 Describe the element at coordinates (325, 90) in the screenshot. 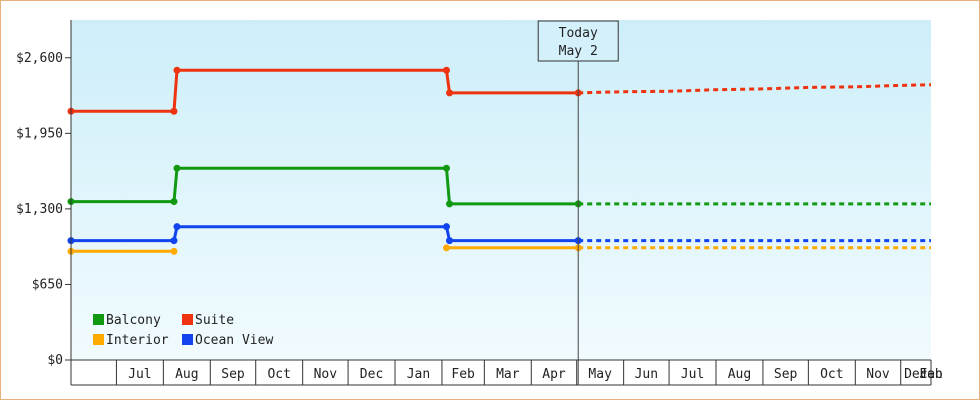

I see `suite-history-line` at that location.